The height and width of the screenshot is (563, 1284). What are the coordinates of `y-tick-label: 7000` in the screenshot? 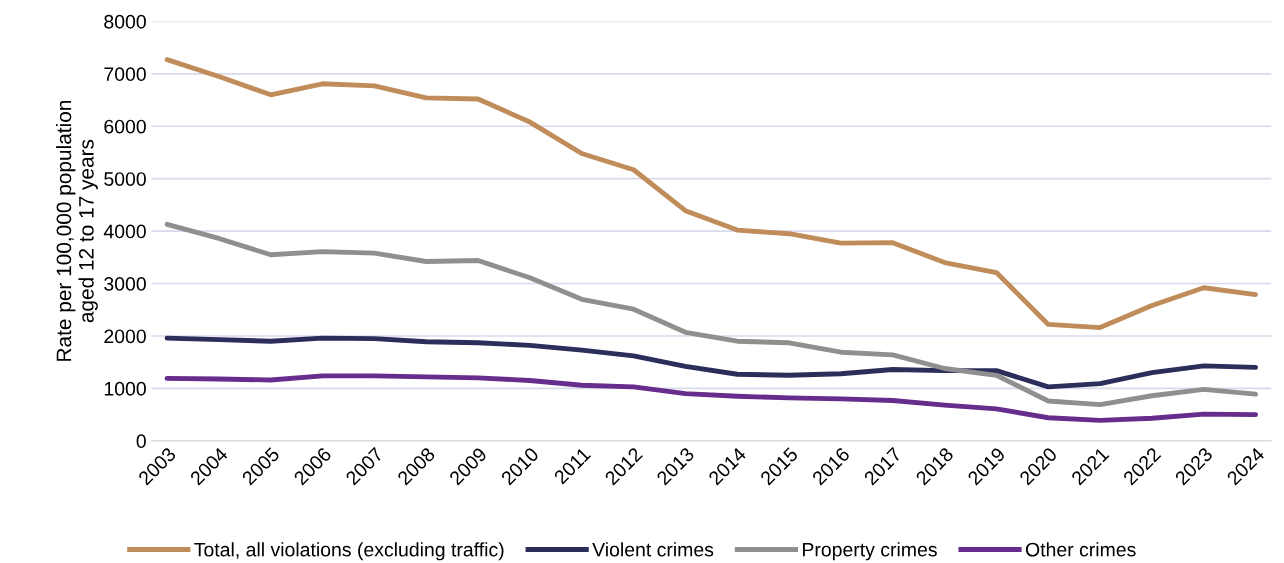 It's located at (125, 74).